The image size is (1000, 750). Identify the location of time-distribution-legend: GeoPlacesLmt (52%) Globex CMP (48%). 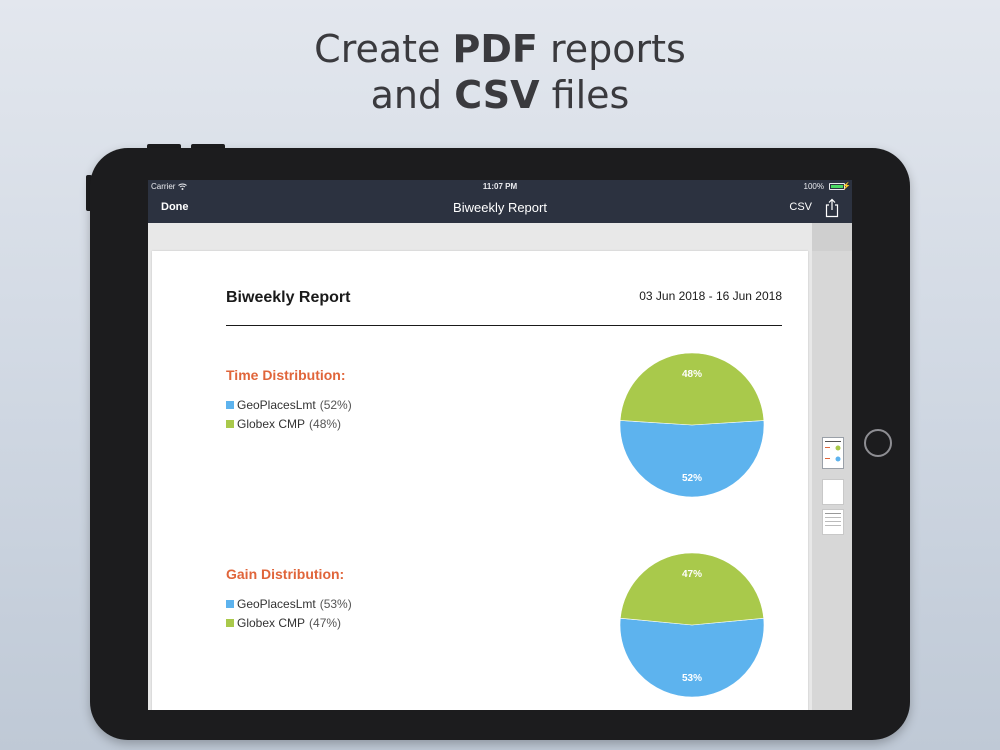
(289, 415).